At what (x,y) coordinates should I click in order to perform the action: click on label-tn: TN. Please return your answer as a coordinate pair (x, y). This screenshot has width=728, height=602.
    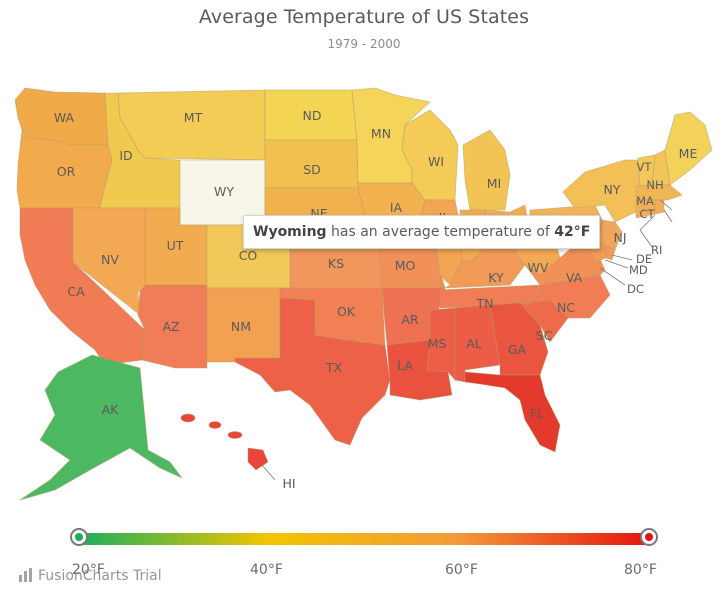
    Looking at the image, I should click on (485, 303).